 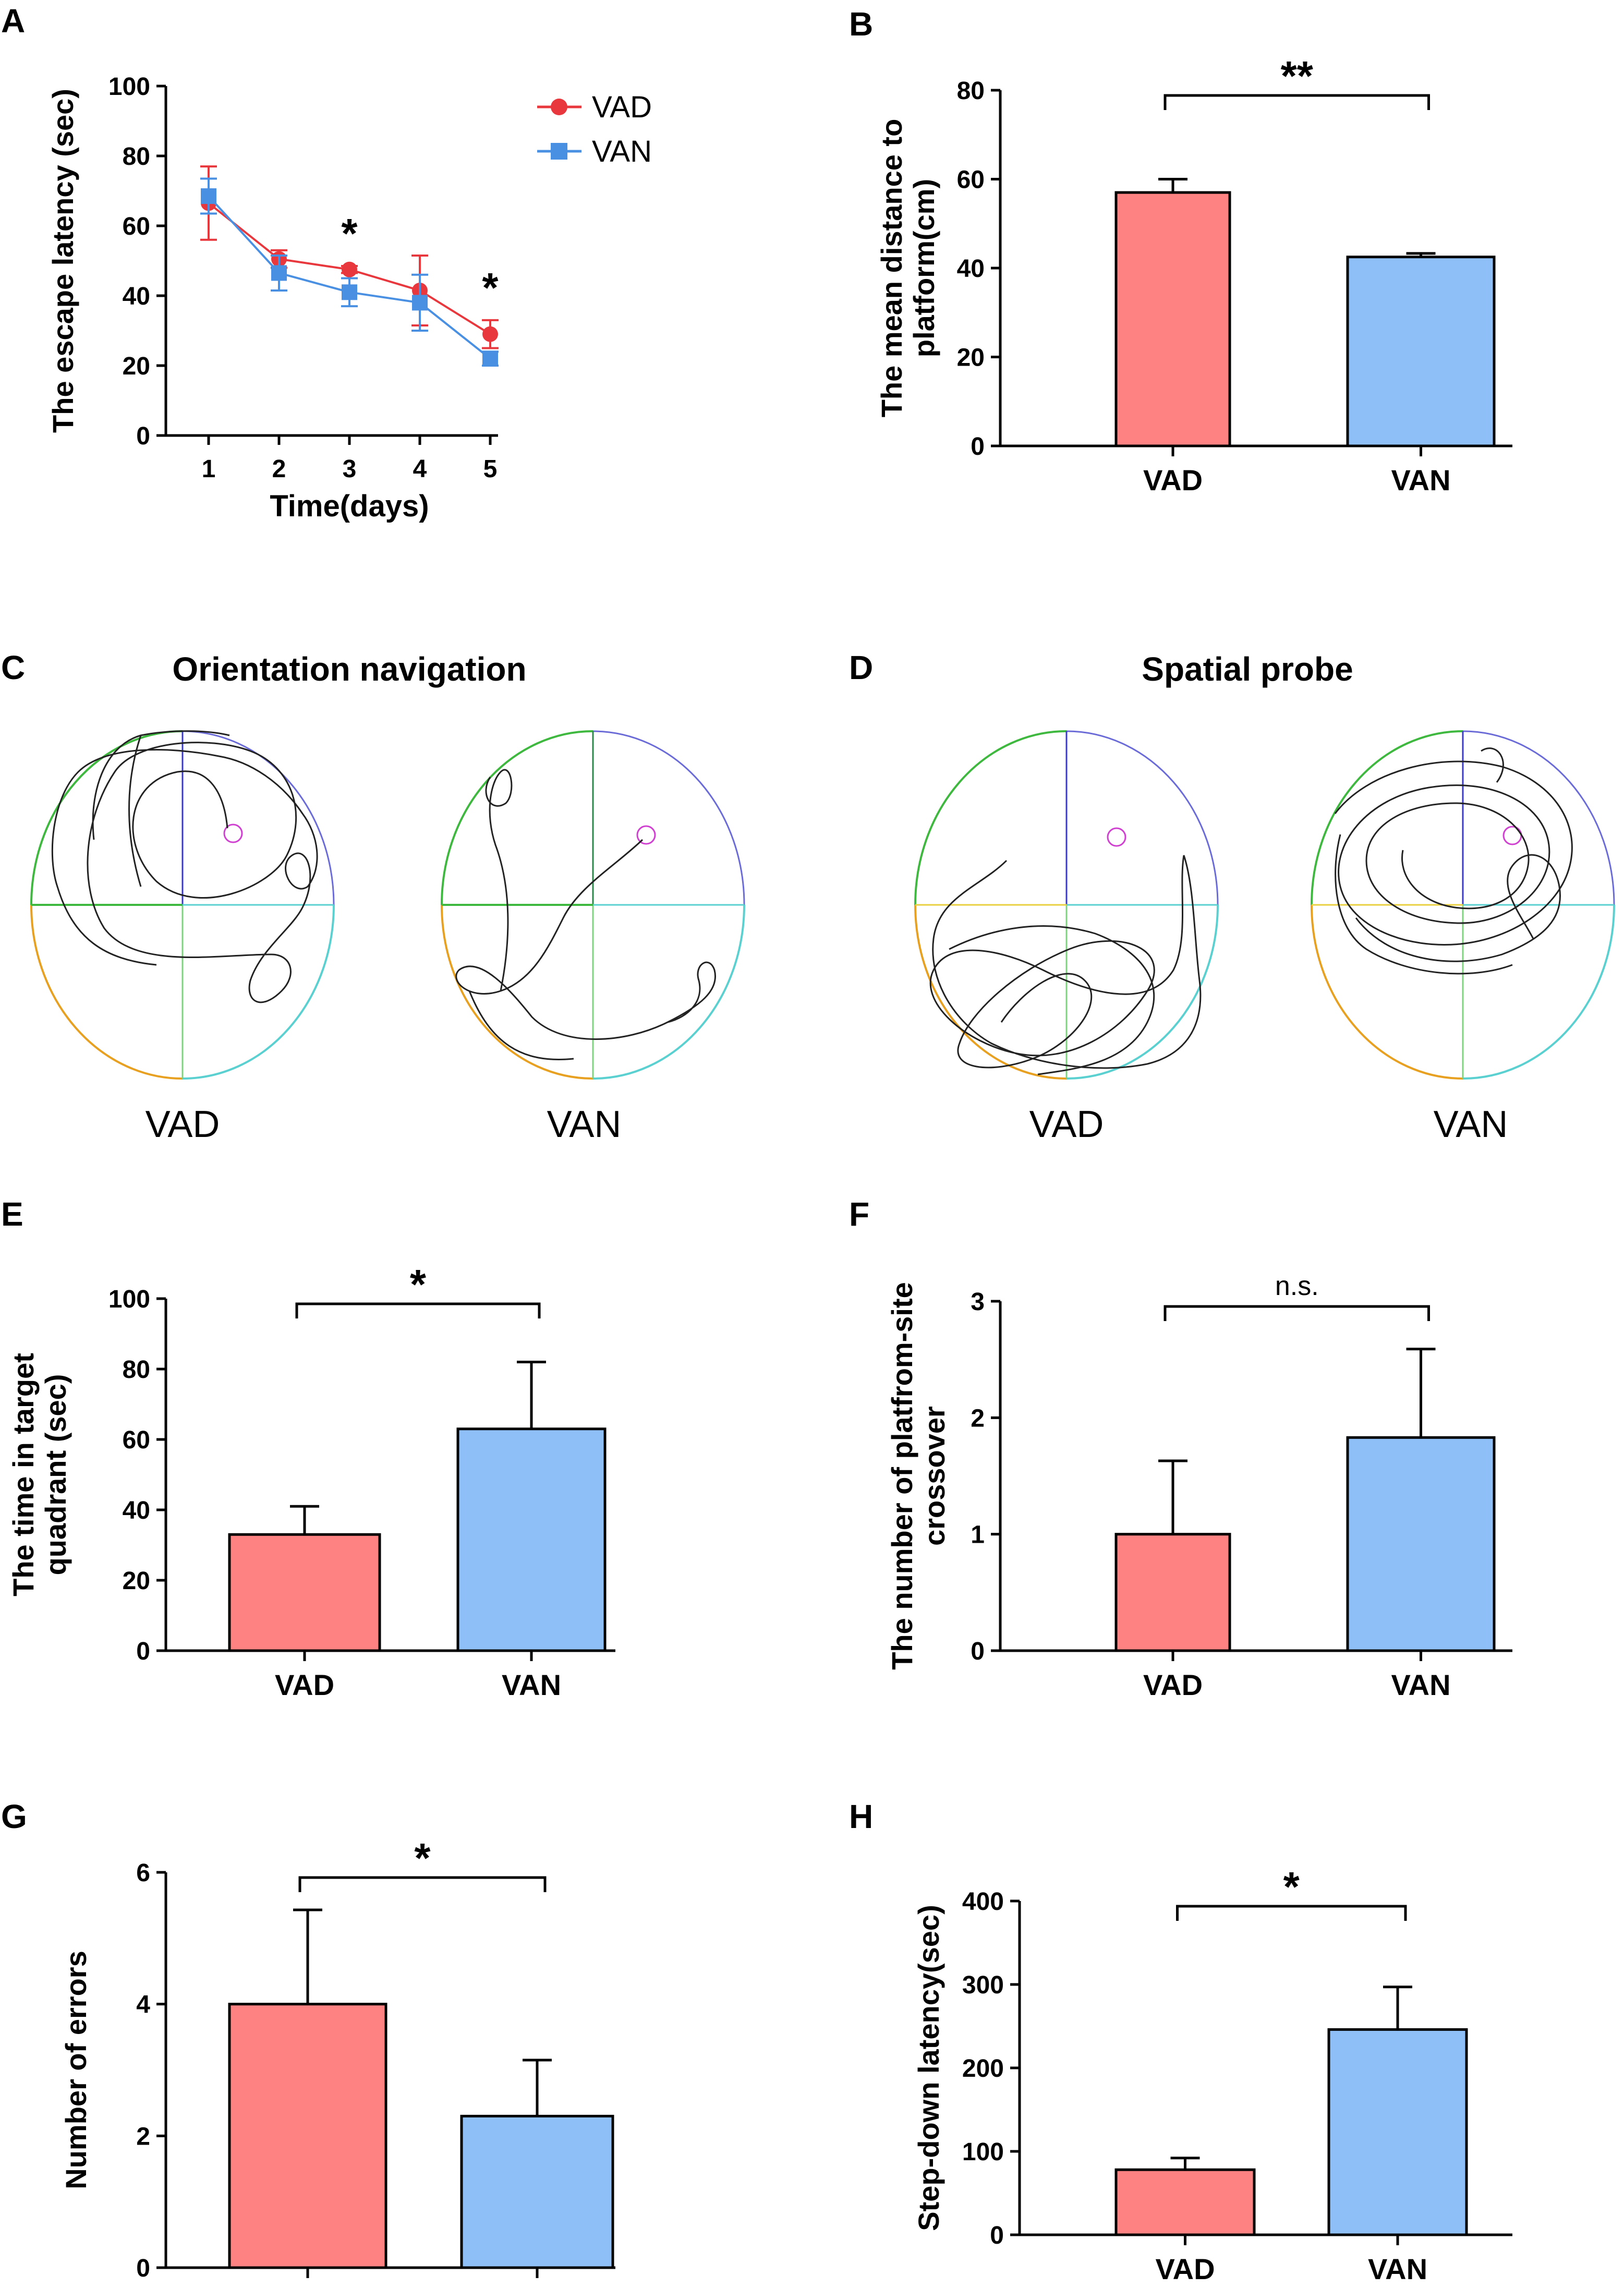 What do you see at coordinates (1463, 937) in the screenshot?
I see `pool-d-van: VAN` at bounding box center [1463, 937].